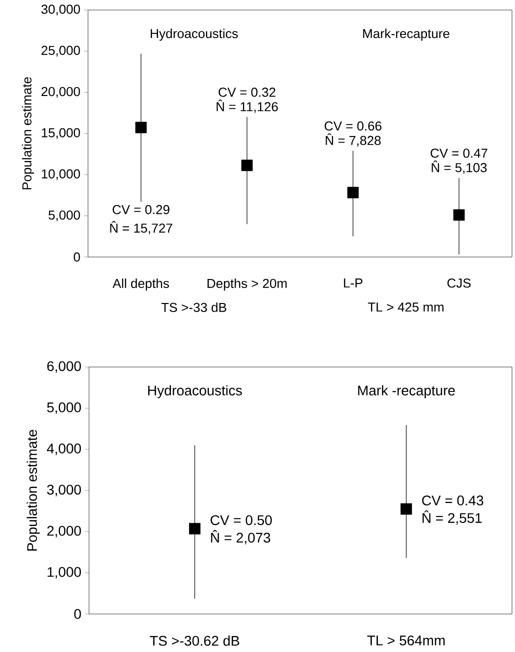 The width and height of the screenshot is (515, 652). I want to click on annotation: N̂ = 2,073, so click(240, 537).